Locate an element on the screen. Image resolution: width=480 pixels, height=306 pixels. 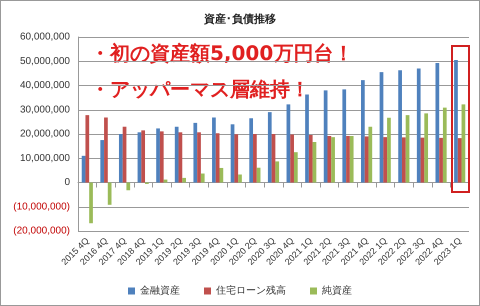
y-tick-label: 20,000,000 is located at coordinates (45, 134).